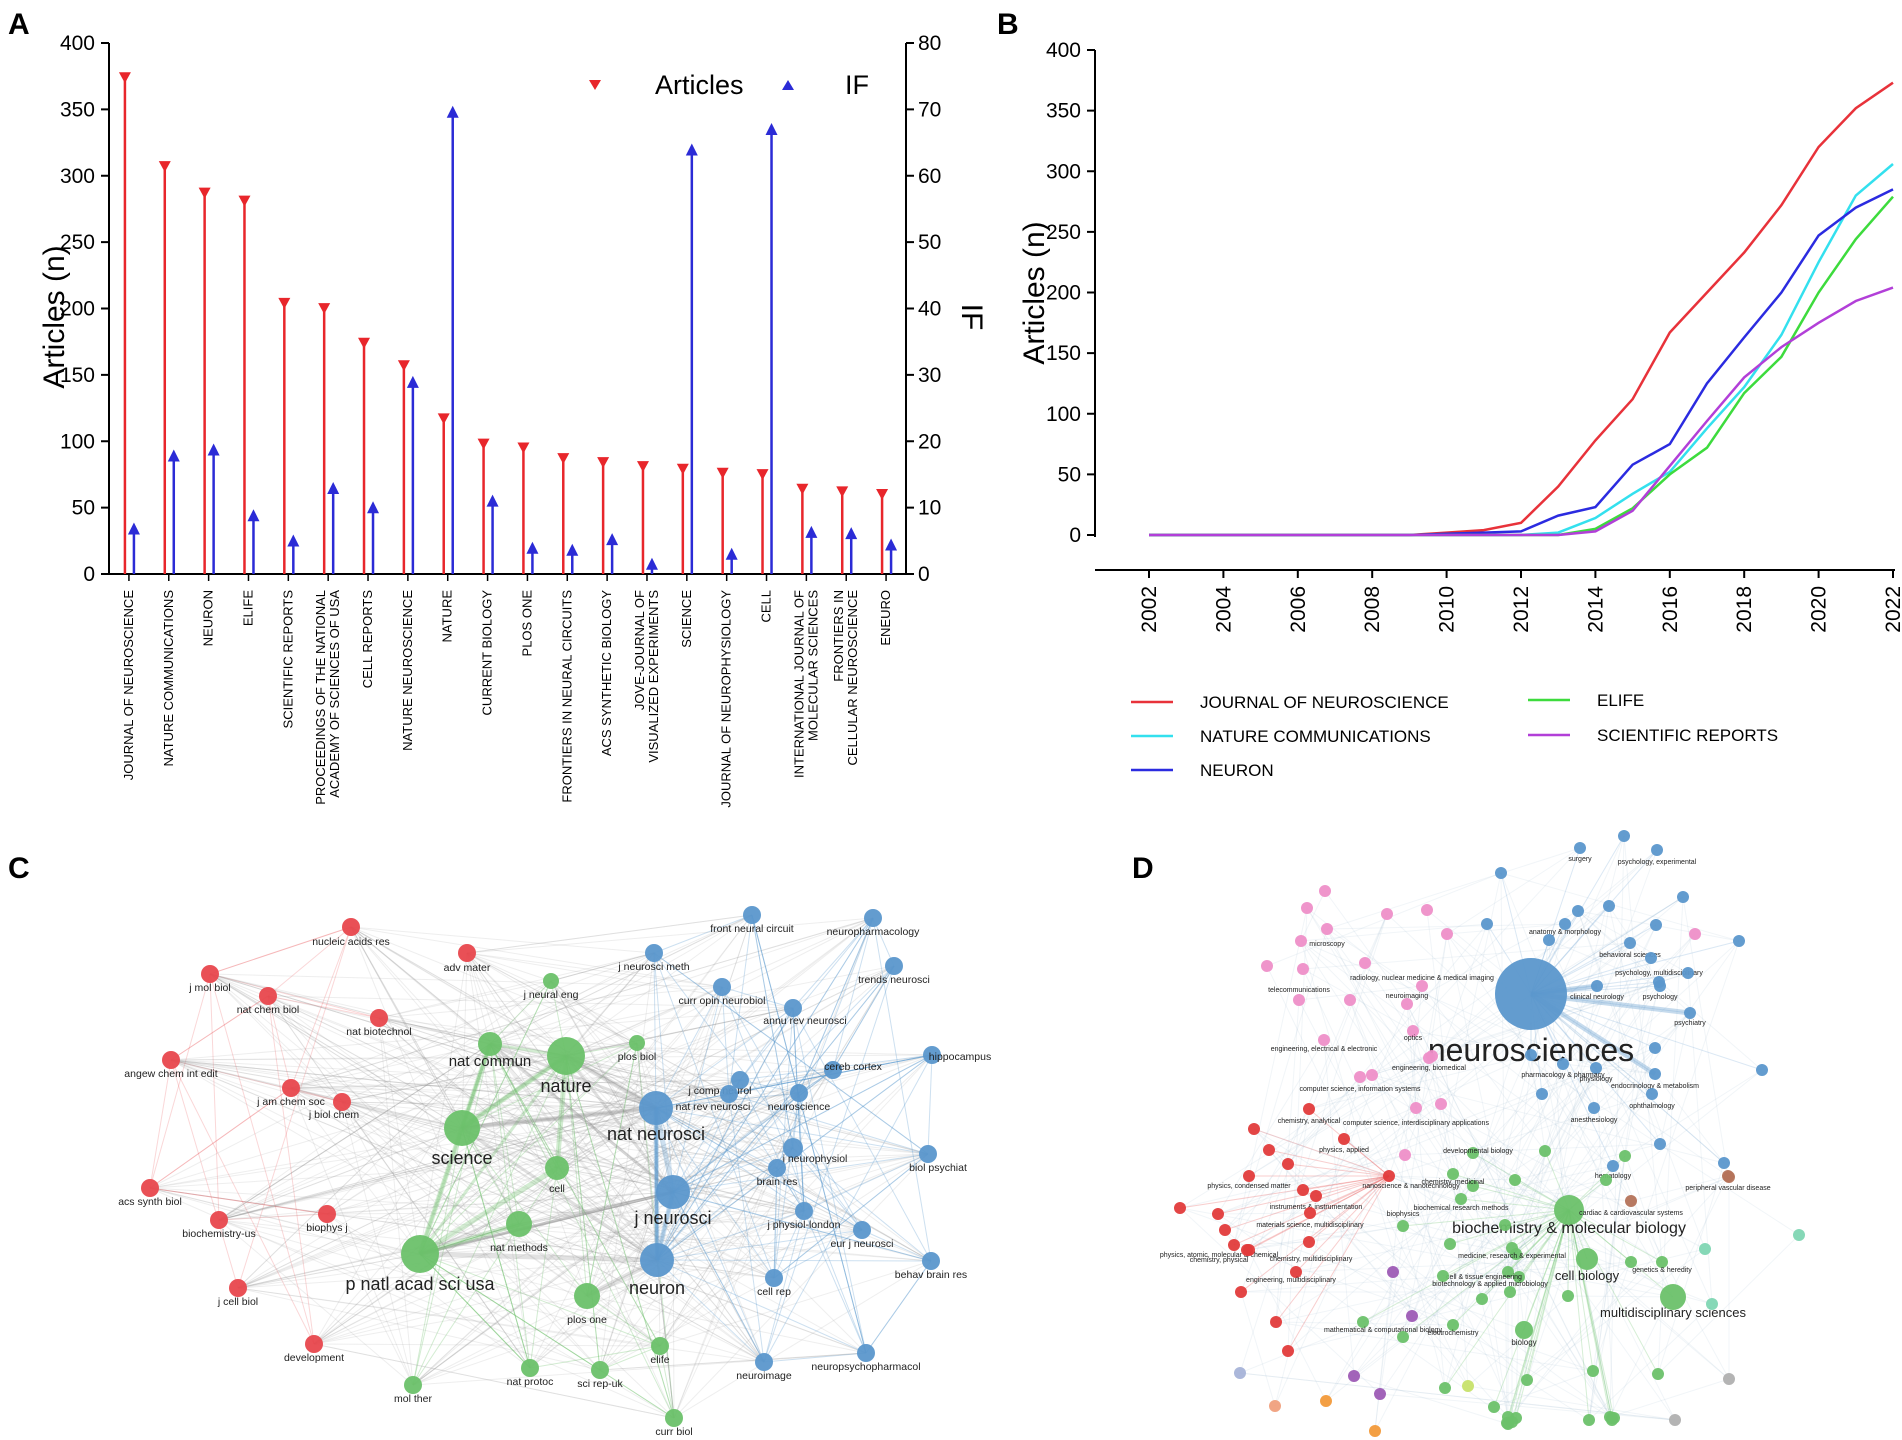 Image resolution: width=1902 pixels, height=1440 pixels. Describe the element at coordinates (657, 1288) in the screenshot. I see `network-node-label: neuron` at that location.